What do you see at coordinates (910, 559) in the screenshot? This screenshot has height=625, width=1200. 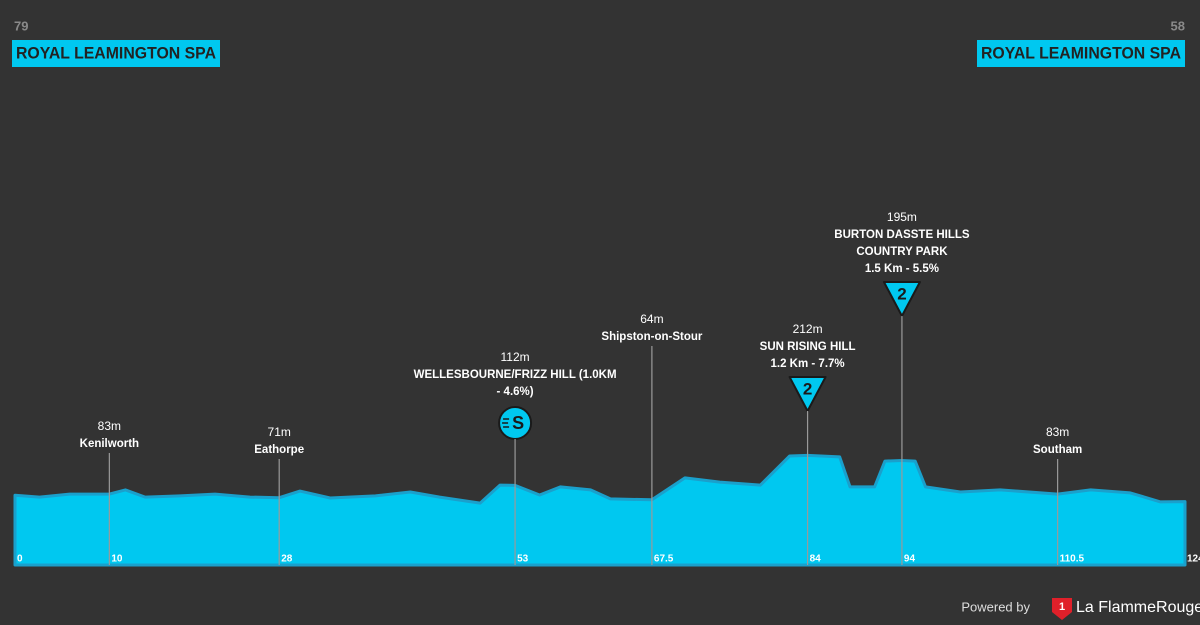 I see `x-tick-label: 94` at bounding box center [910, 559].